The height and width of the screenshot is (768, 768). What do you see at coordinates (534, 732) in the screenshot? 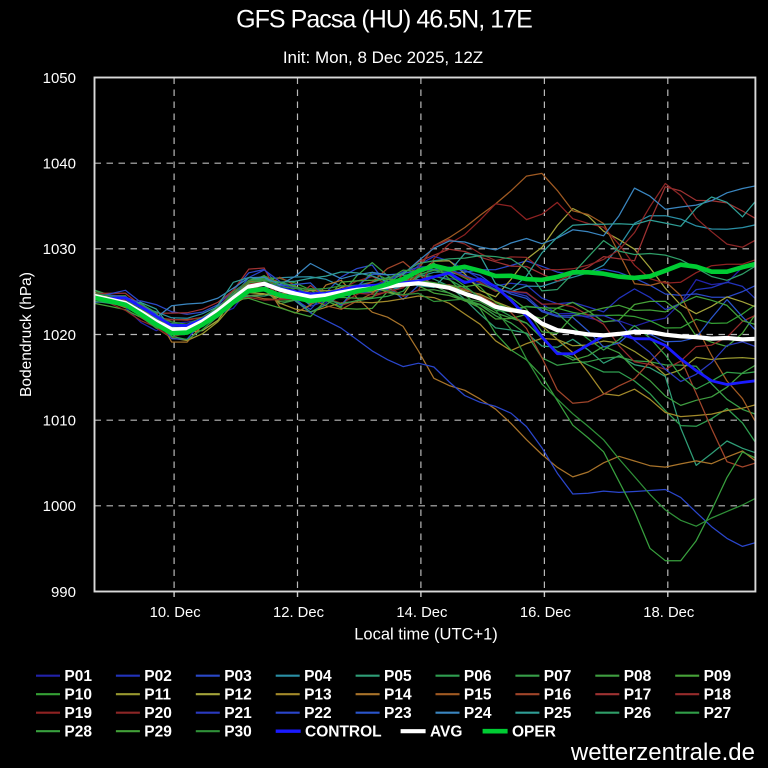
I see `svg-text: OPER` at bounding box center [534, 732].